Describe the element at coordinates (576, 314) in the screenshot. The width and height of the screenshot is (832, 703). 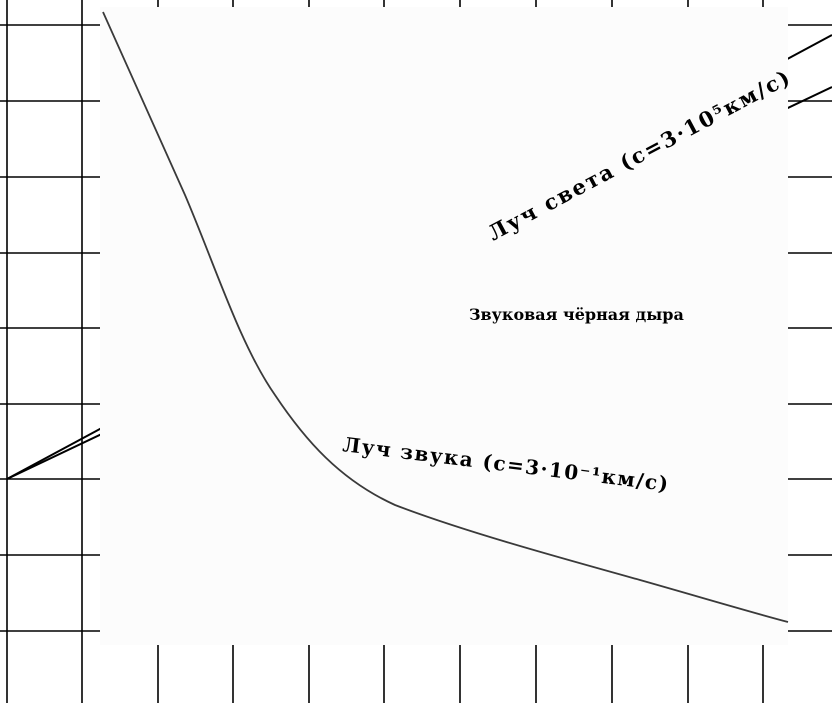
I see `black-hole-label: Звуковая чёрная дыра` at that location.